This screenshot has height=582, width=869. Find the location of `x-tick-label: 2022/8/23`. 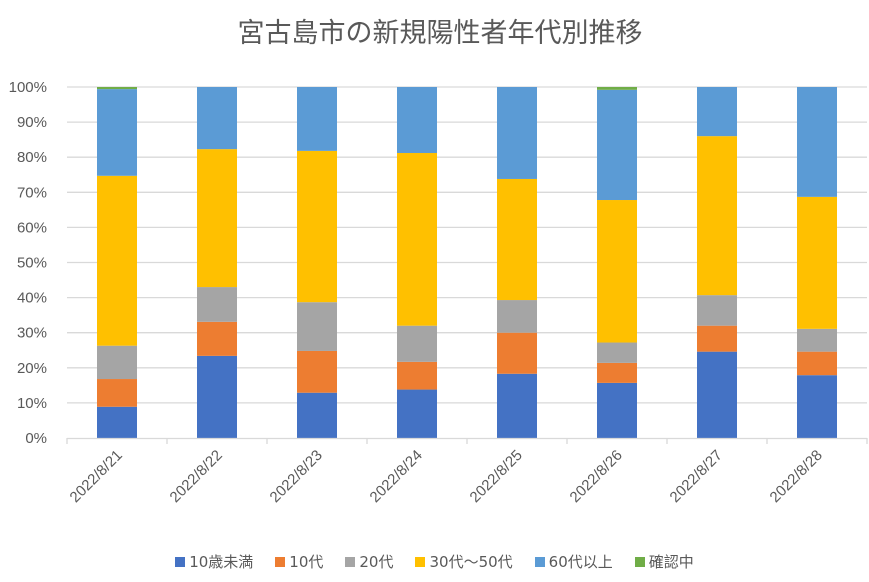

x-tick-label: 2022/8/23 is located at coordinates (296, 476).